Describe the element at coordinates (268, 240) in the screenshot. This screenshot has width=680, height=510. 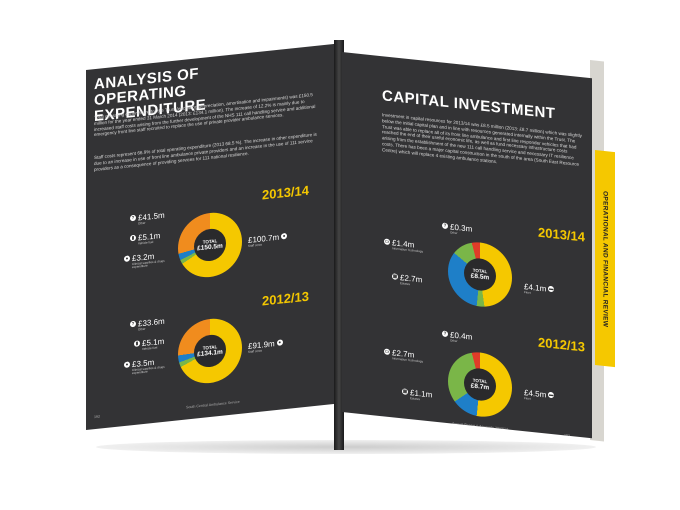
I see `legend-staff: £100.7m Staff costs ●` at that location.